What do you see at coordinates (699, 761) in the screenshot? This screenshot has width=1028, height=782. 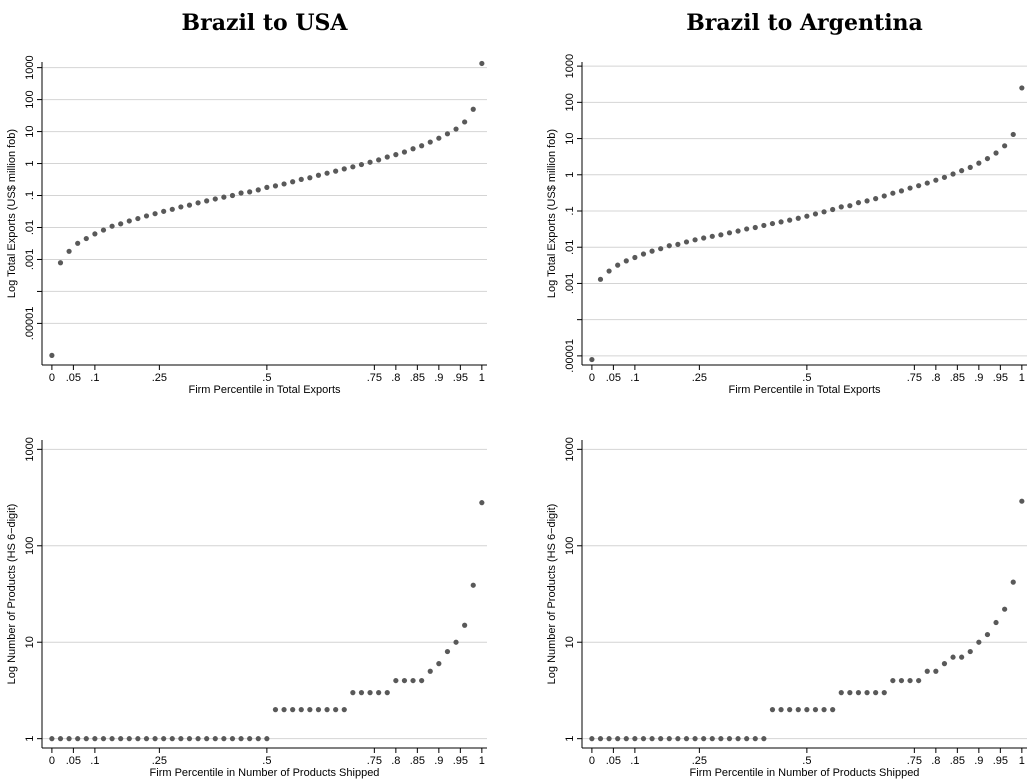 I see `x-tick-label: .25` at bounding box center [699, 761].